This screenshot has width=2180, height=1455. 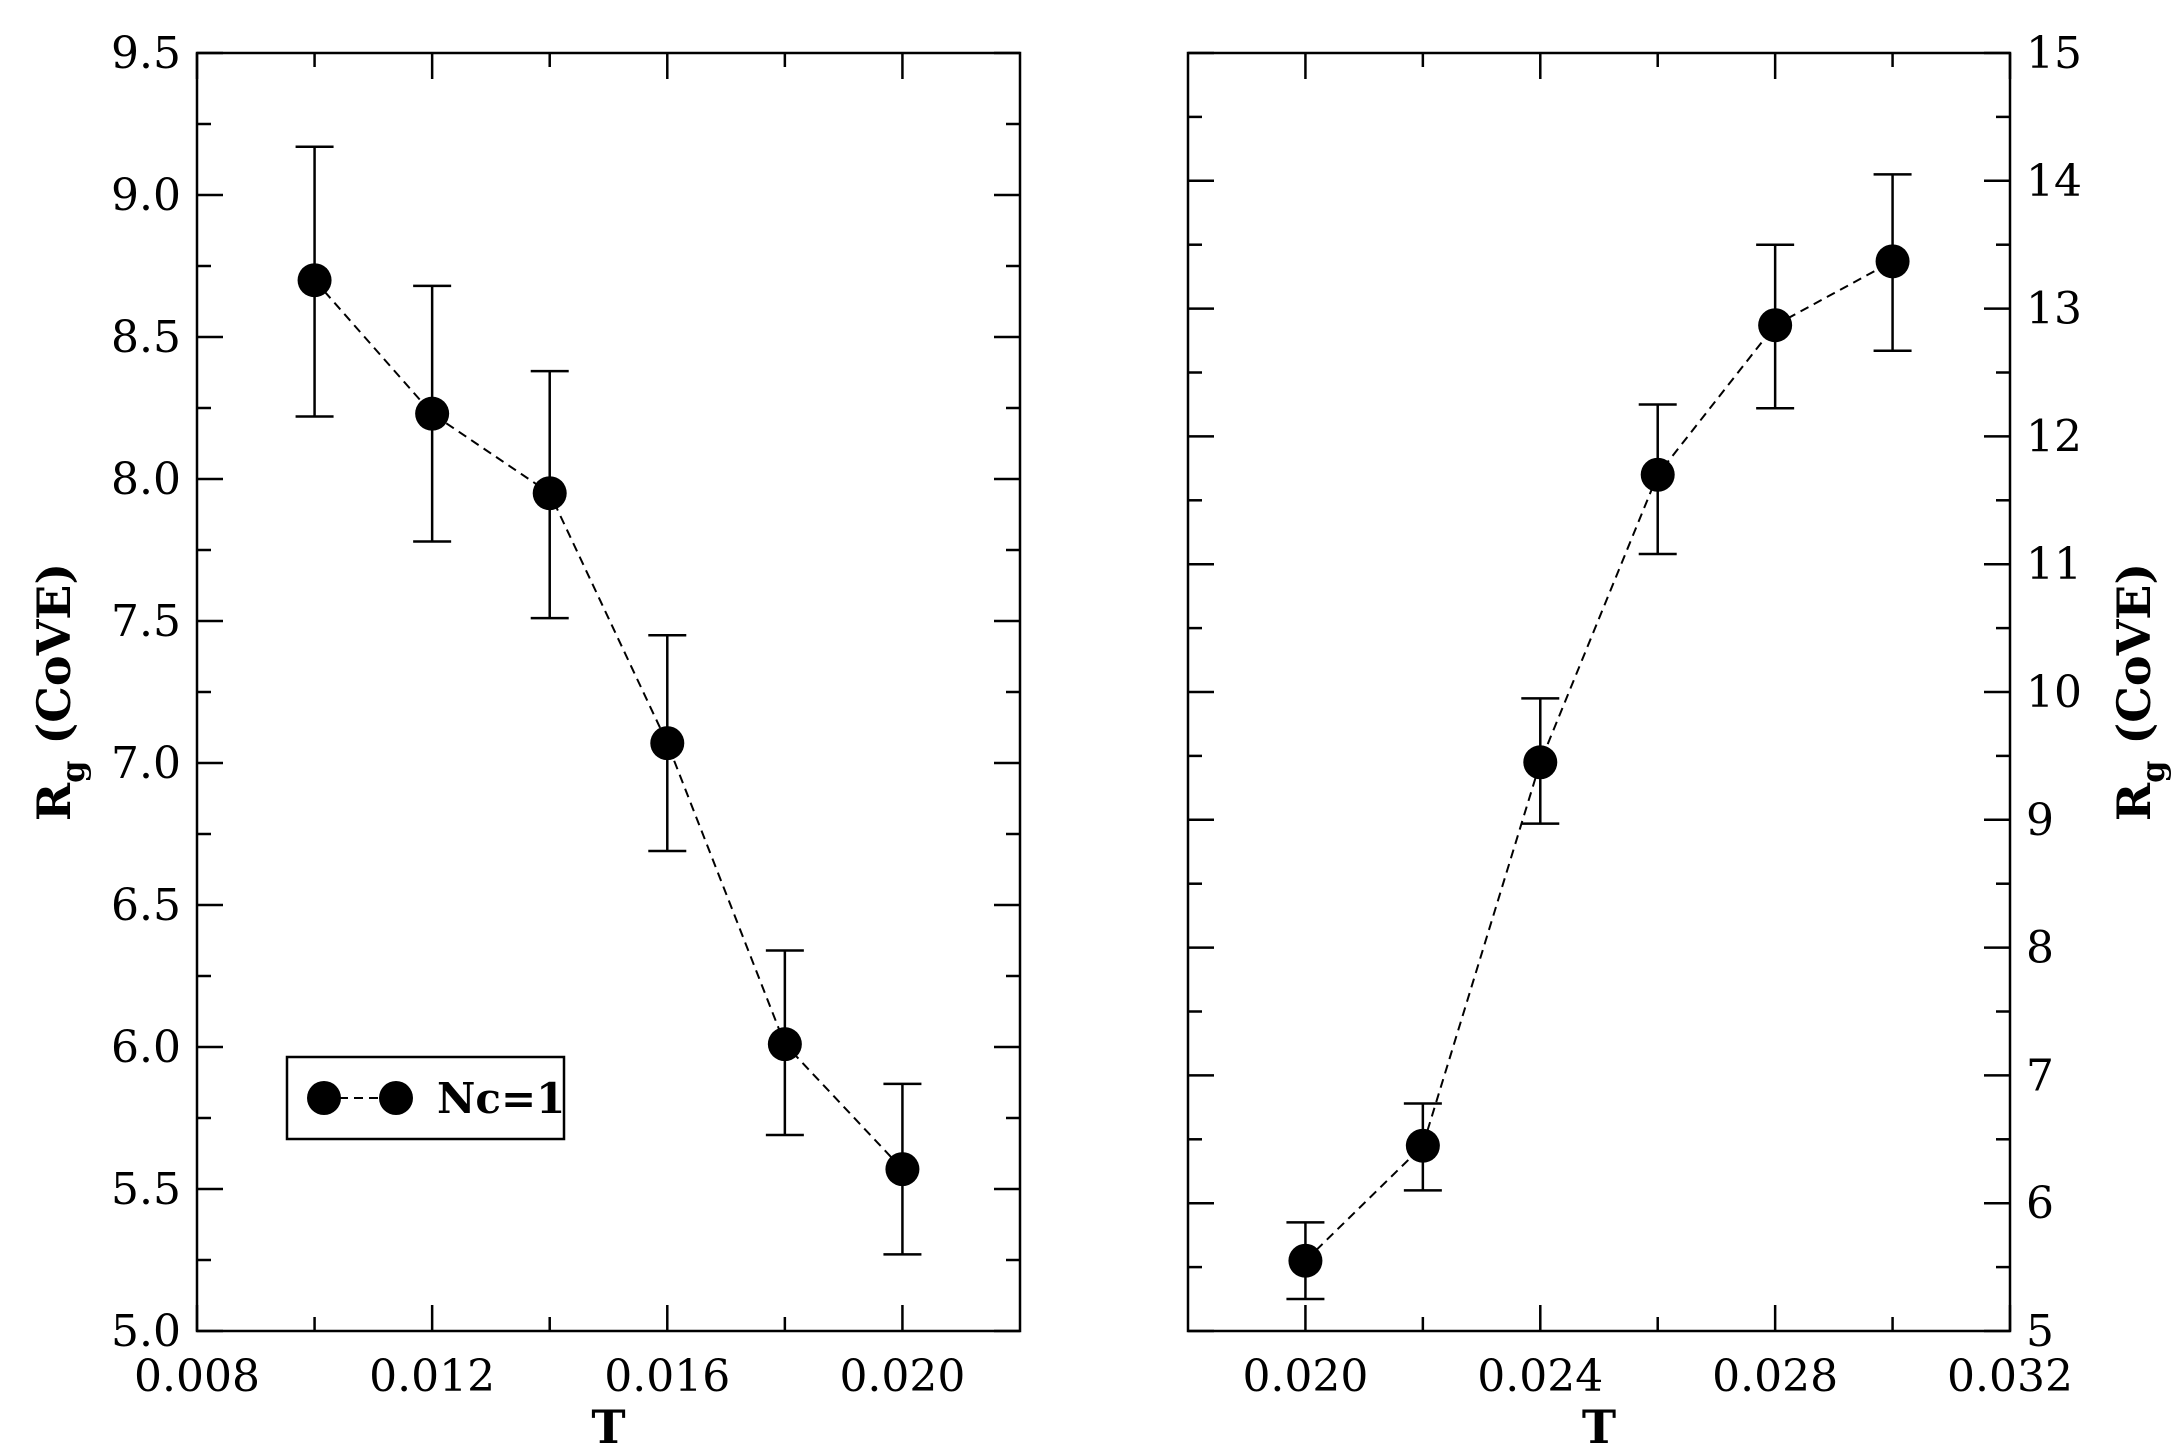 I want to click on chart-2-y-axis-title: Rg (CoVE), so click(x=2139, y=692).